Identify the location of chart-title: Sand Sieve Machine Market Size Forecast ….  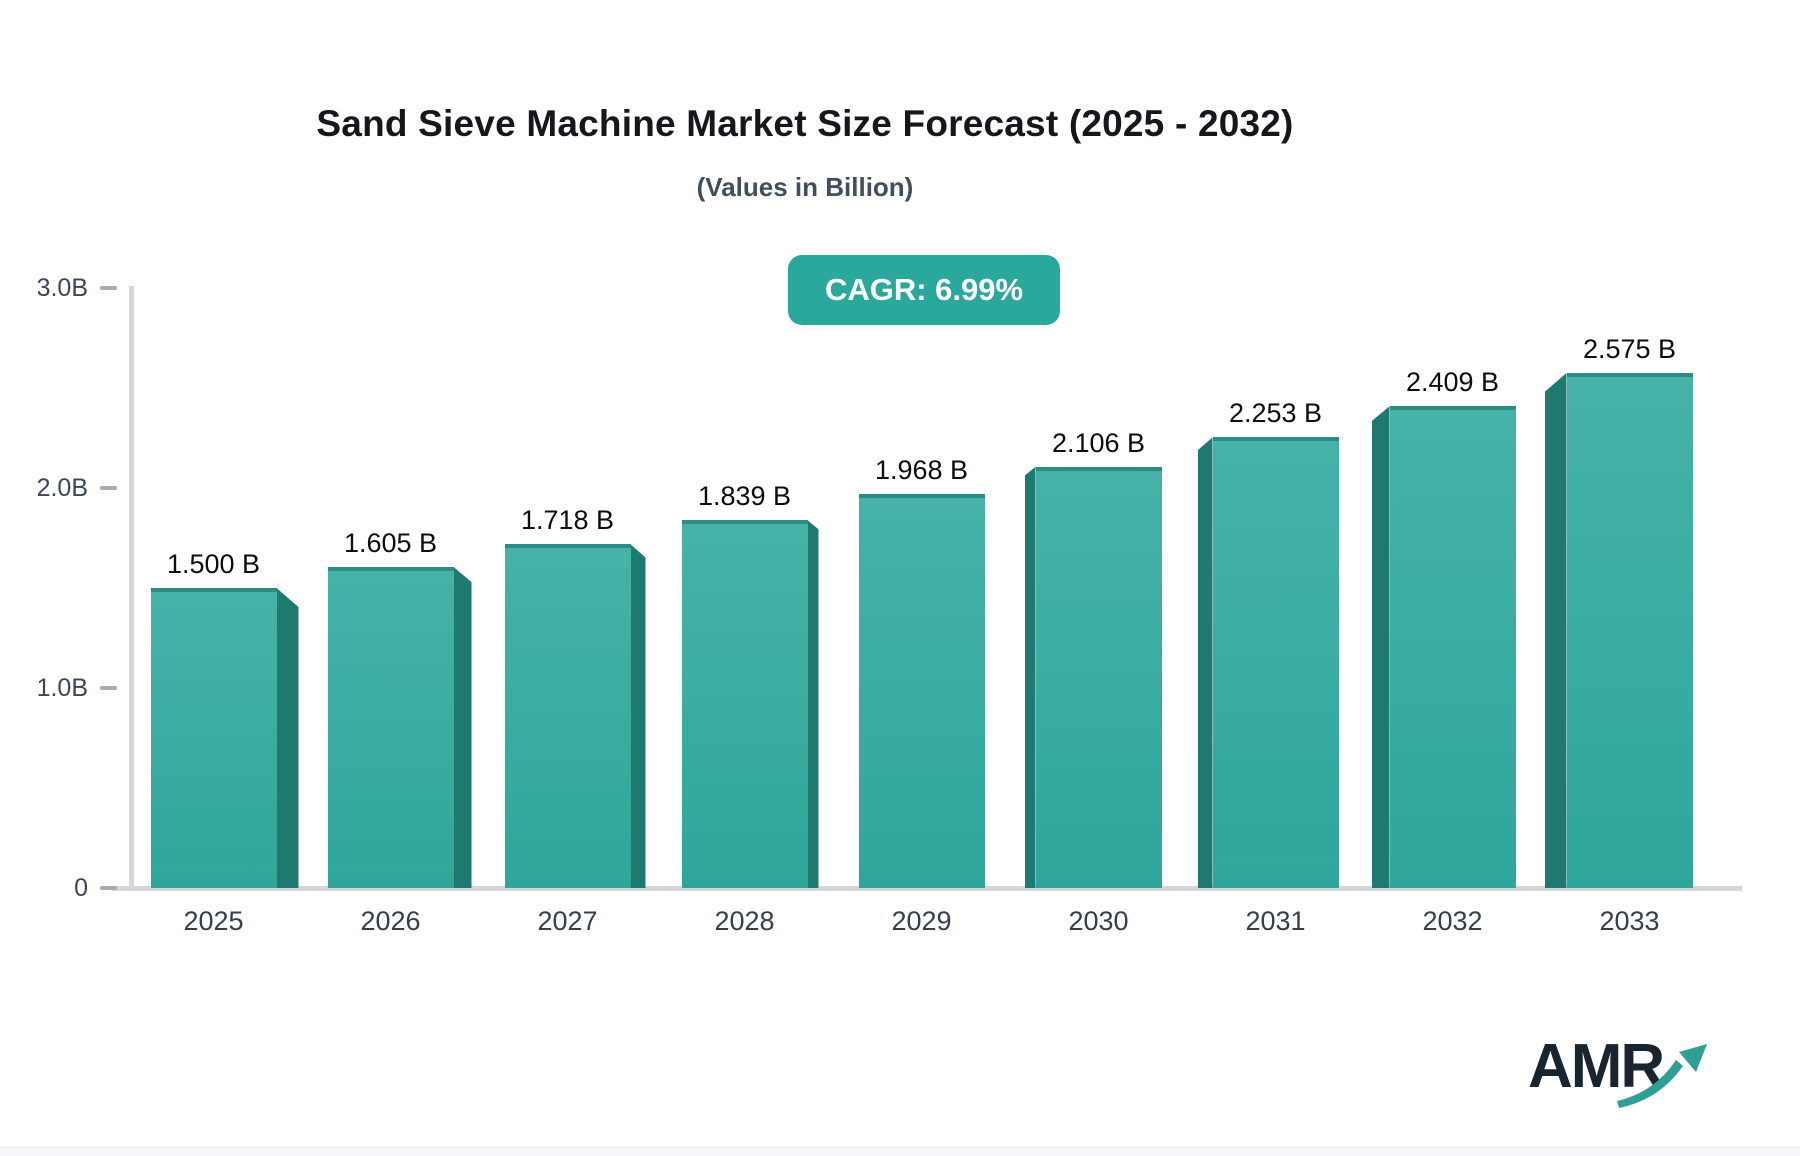
(805, 123).